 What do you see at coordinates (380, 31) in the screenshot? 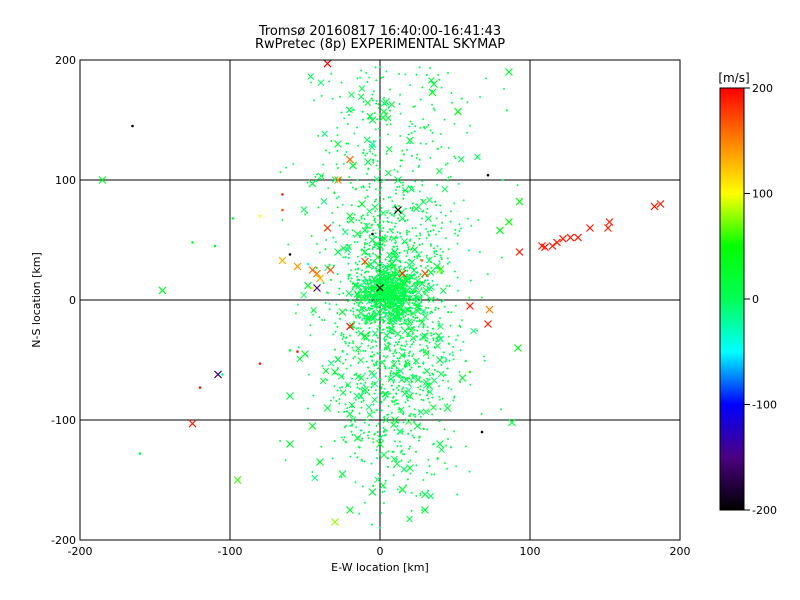
I see `chart-title: Tromsø 20160817 16:40:00-16:41:43` at bounding box center [380, 31].